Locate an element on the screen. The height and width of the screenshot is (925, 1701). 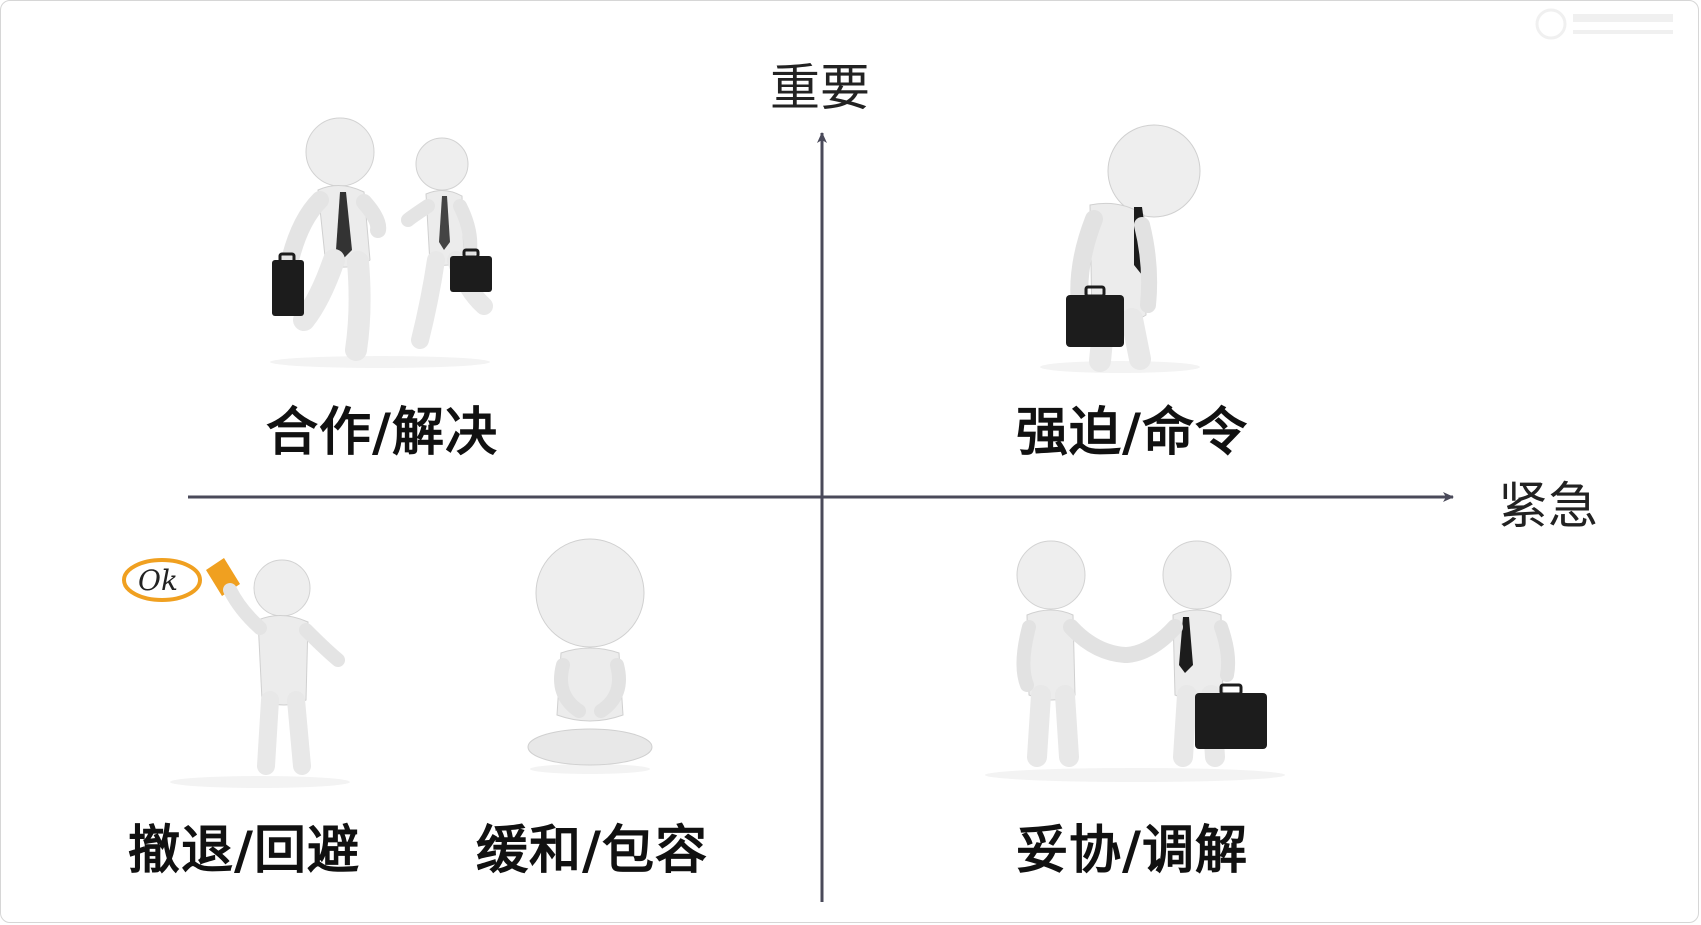
quadrant-label-withdraw: 撤退/回避 is located at coordinates (244, 851).